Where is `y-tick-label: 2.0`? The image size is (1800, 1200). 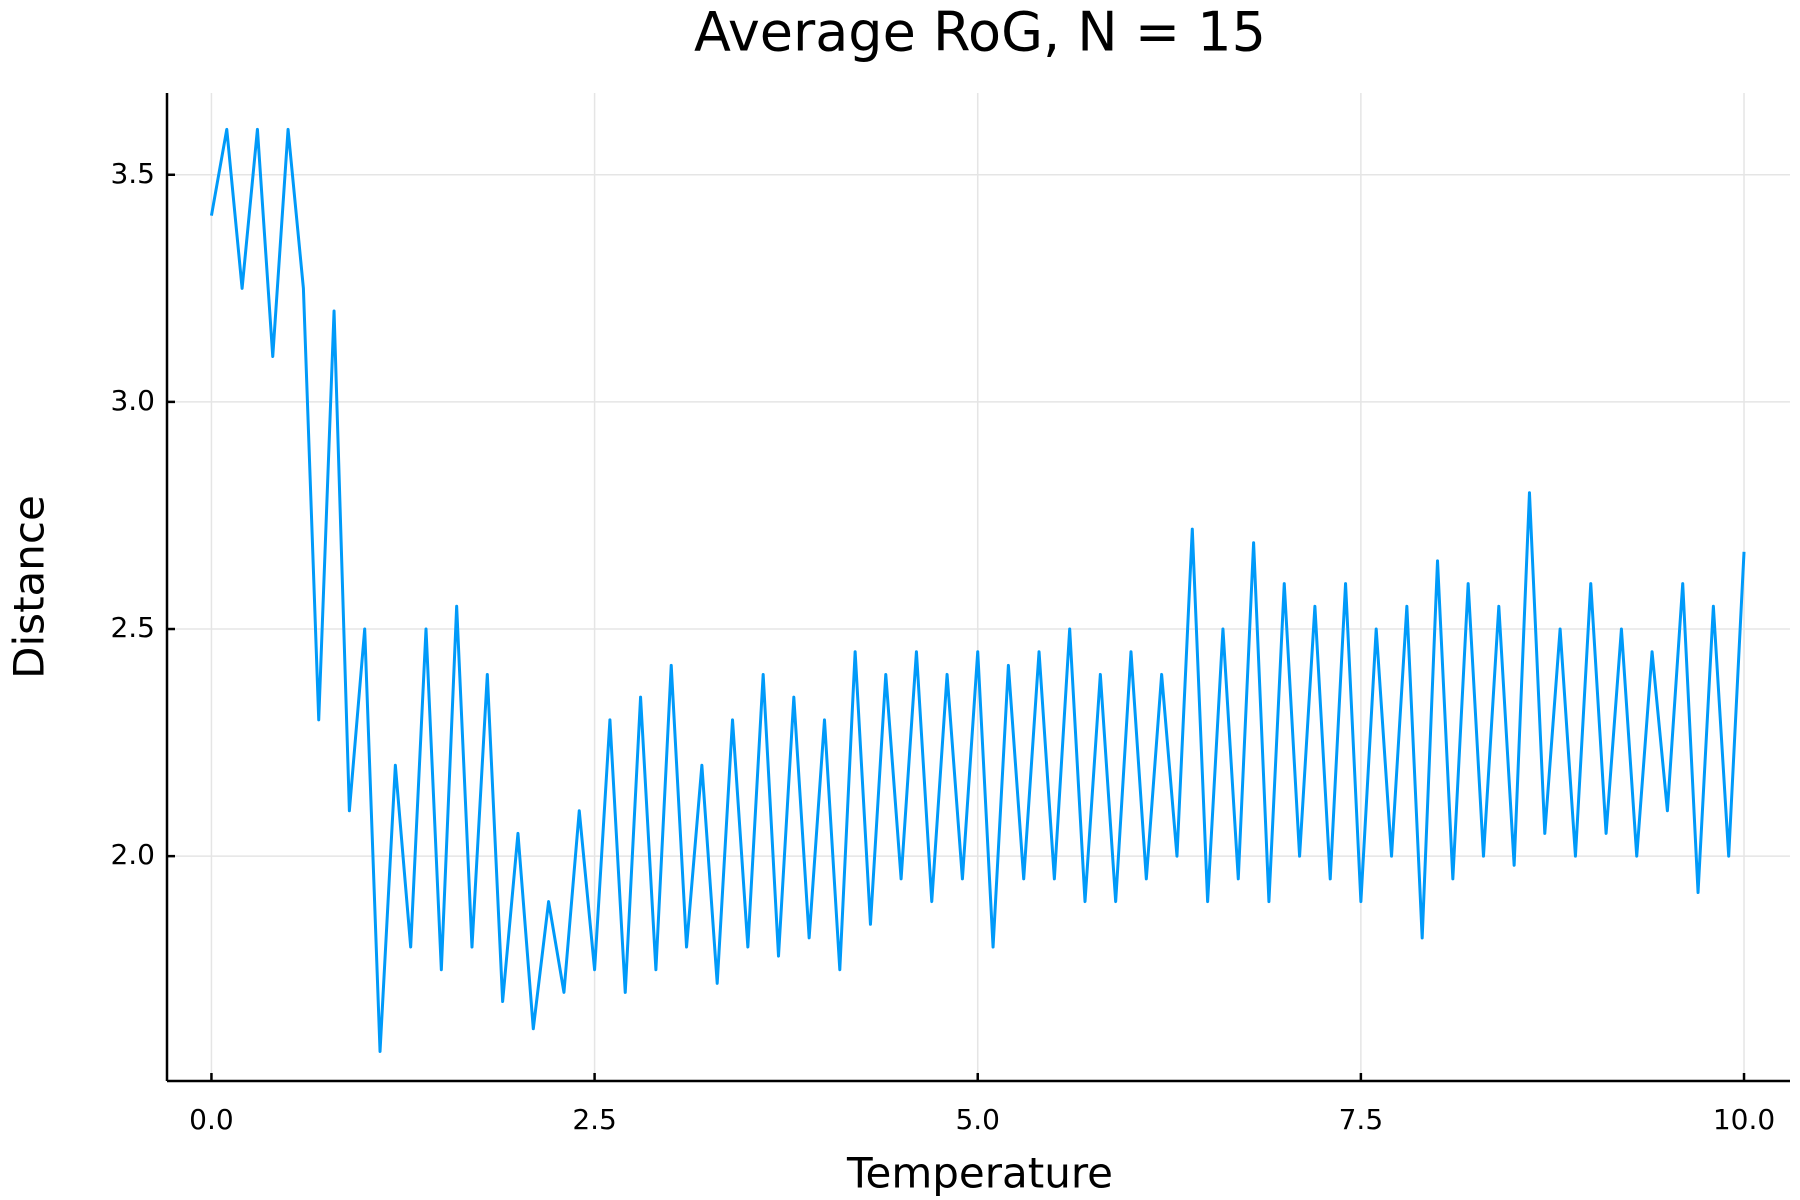 y-tick-label: 2.0 is located at coordinates (132, 854).